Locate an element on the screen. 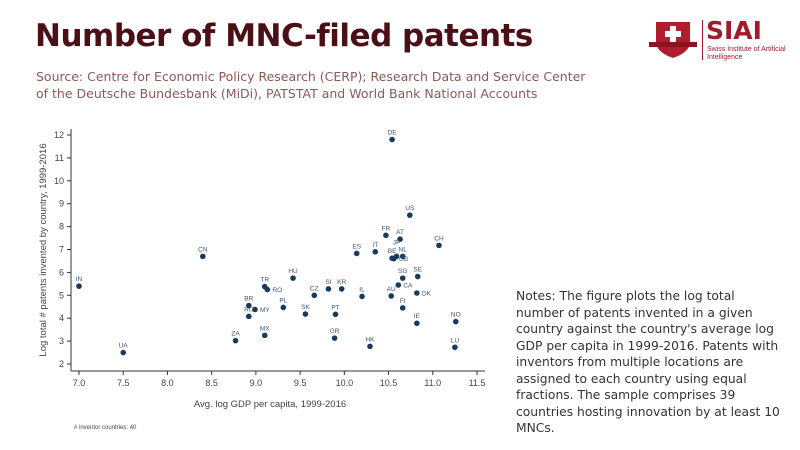 The height and width of the screenshot is (450, 800). data-point-fi is located at coordinates (402, 308).